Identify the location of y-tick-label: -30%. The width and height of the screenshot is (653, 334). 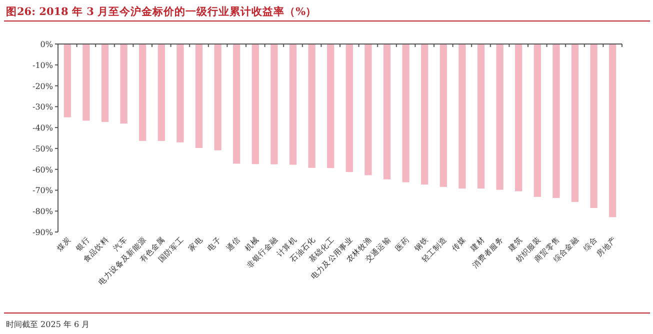
(43, 107).